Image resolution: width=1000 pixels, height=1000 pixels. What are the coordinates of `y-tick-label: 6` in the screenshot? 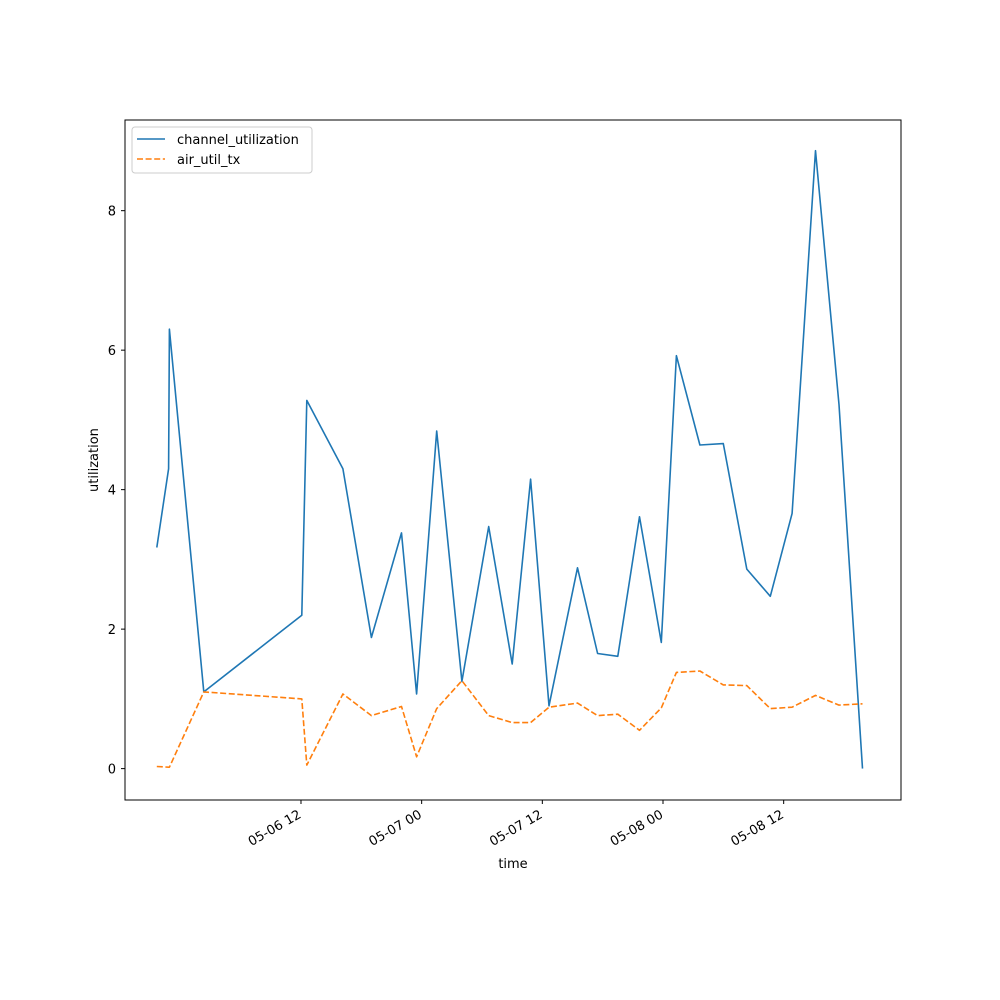 It's located at (112, 351).